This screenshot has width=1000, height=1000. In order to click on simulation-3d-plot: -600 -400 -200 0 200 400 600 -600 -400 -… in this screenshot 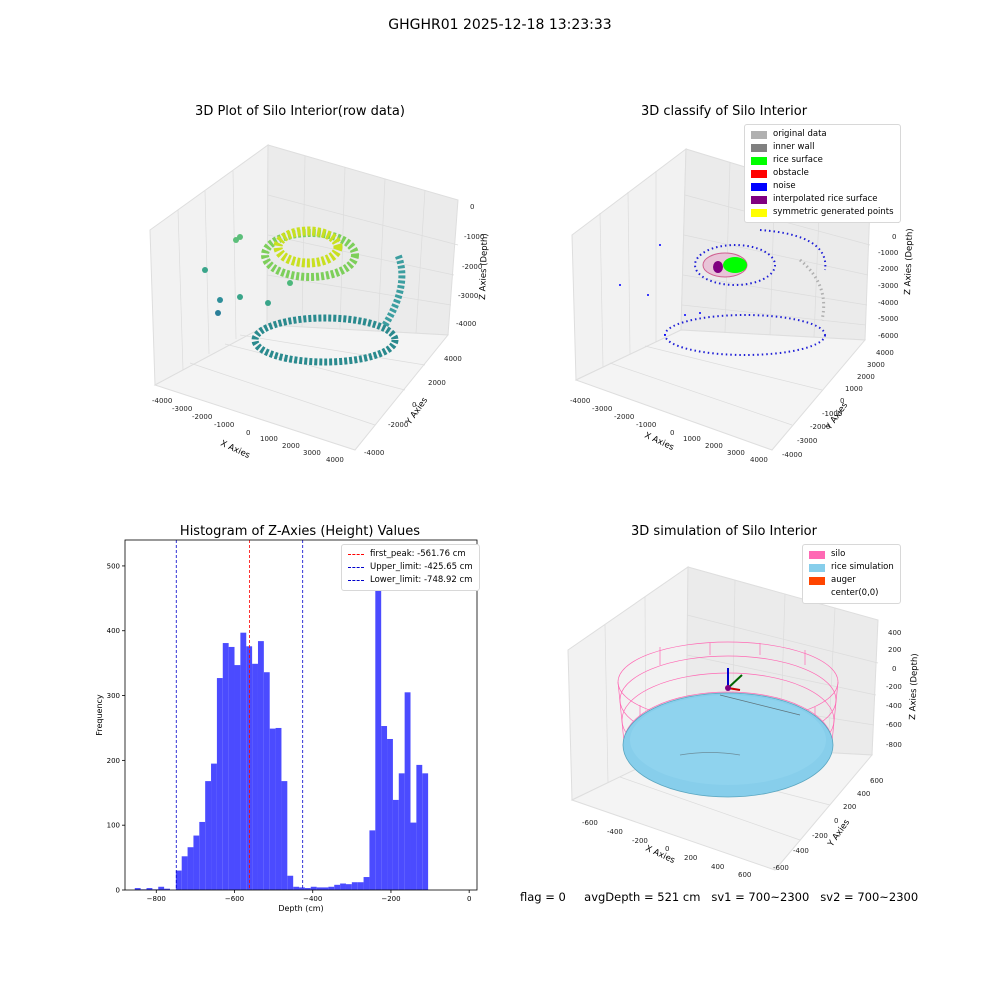, I will do `click(750, 720)`.